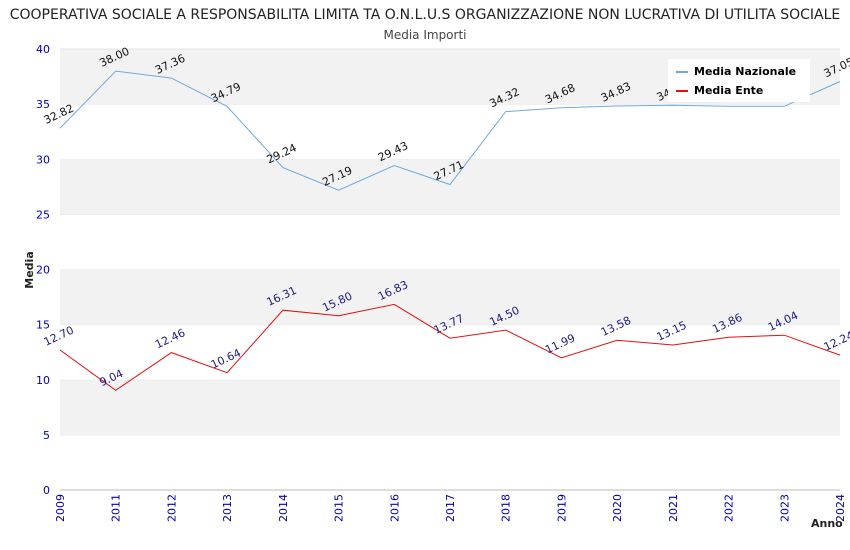  Describe the element at coordinates (171, 508) in the screenshot. I see `x-tick-label: 2012` at that location.